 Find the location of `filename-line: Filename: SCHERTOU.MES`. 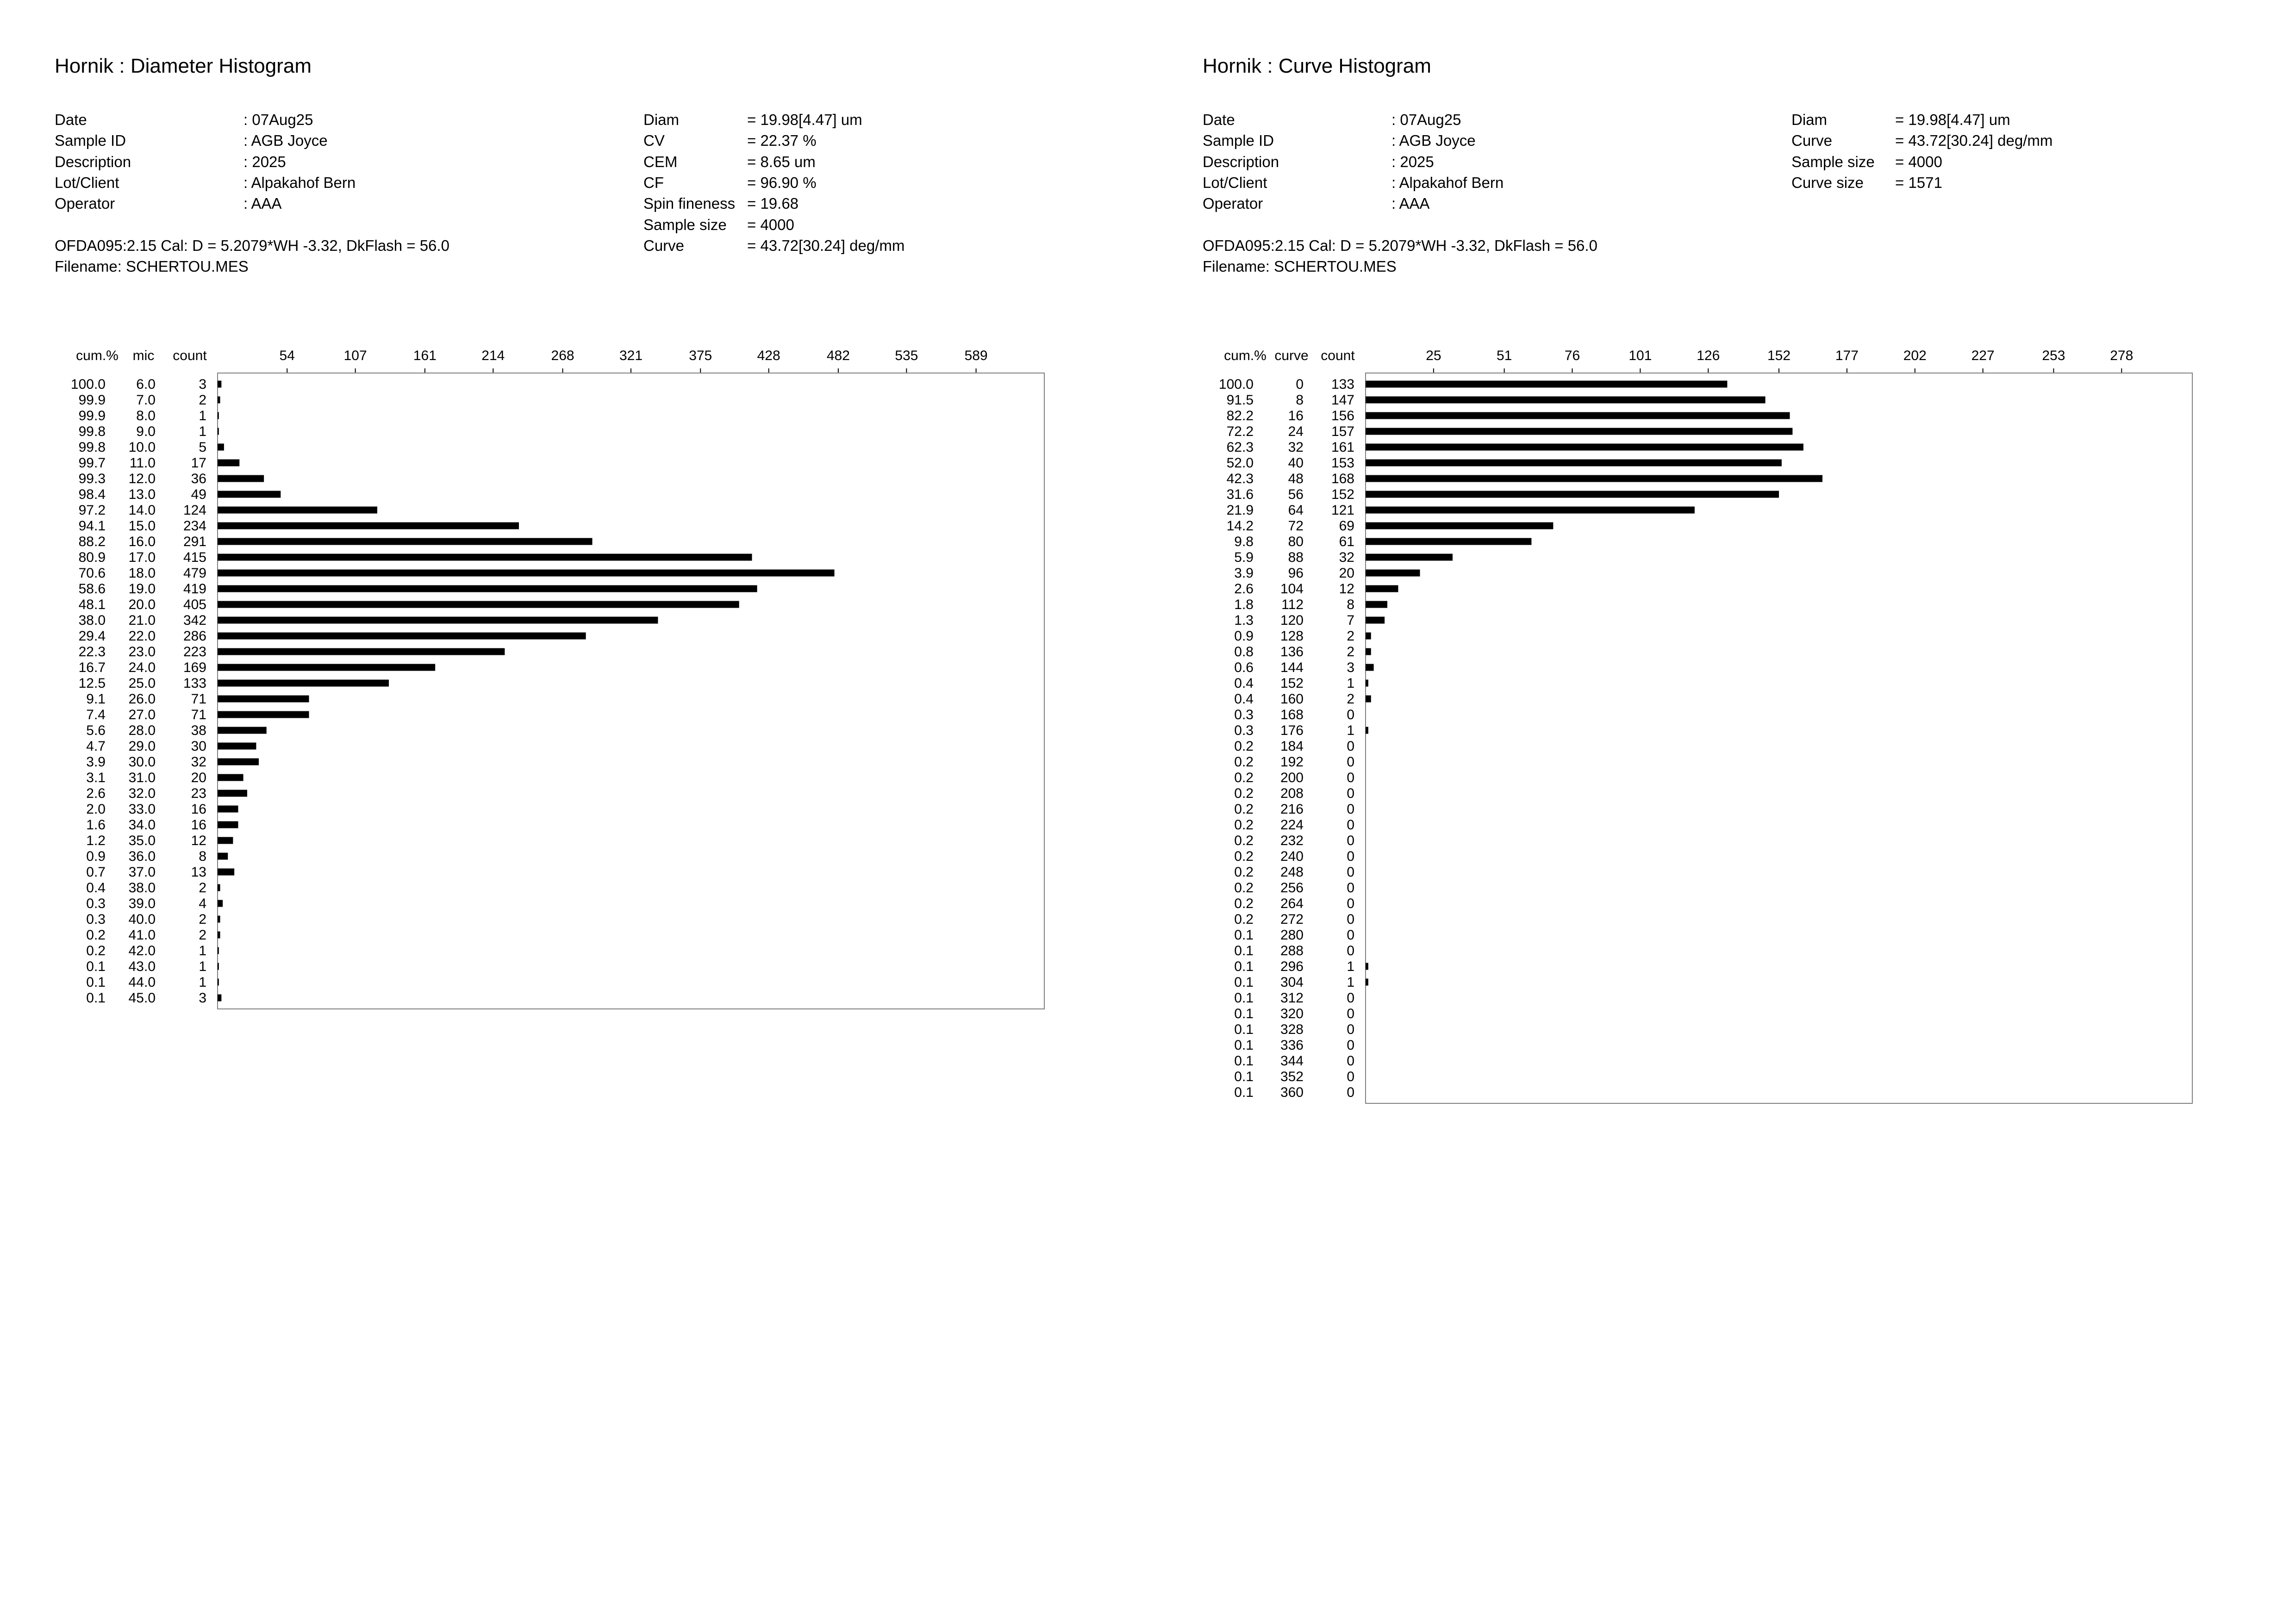

filename-line: Filename: SCHERTOU.MES is located at coordinates (152, 266).